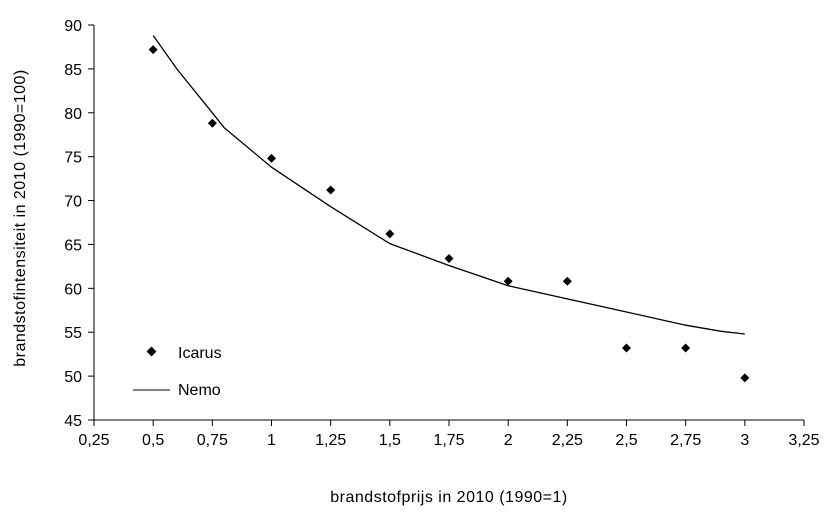 This screenshot has height=512, width=824. Describe the element at coordinates (73, 245) in the screenshot. I see `y-tick-label: 65` at that location.